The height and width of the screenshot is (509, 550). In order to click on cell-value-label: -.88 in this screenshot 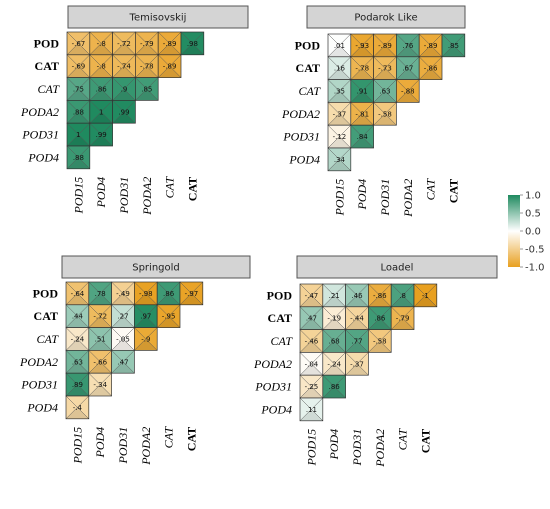, I will do `click(408, 92)`.